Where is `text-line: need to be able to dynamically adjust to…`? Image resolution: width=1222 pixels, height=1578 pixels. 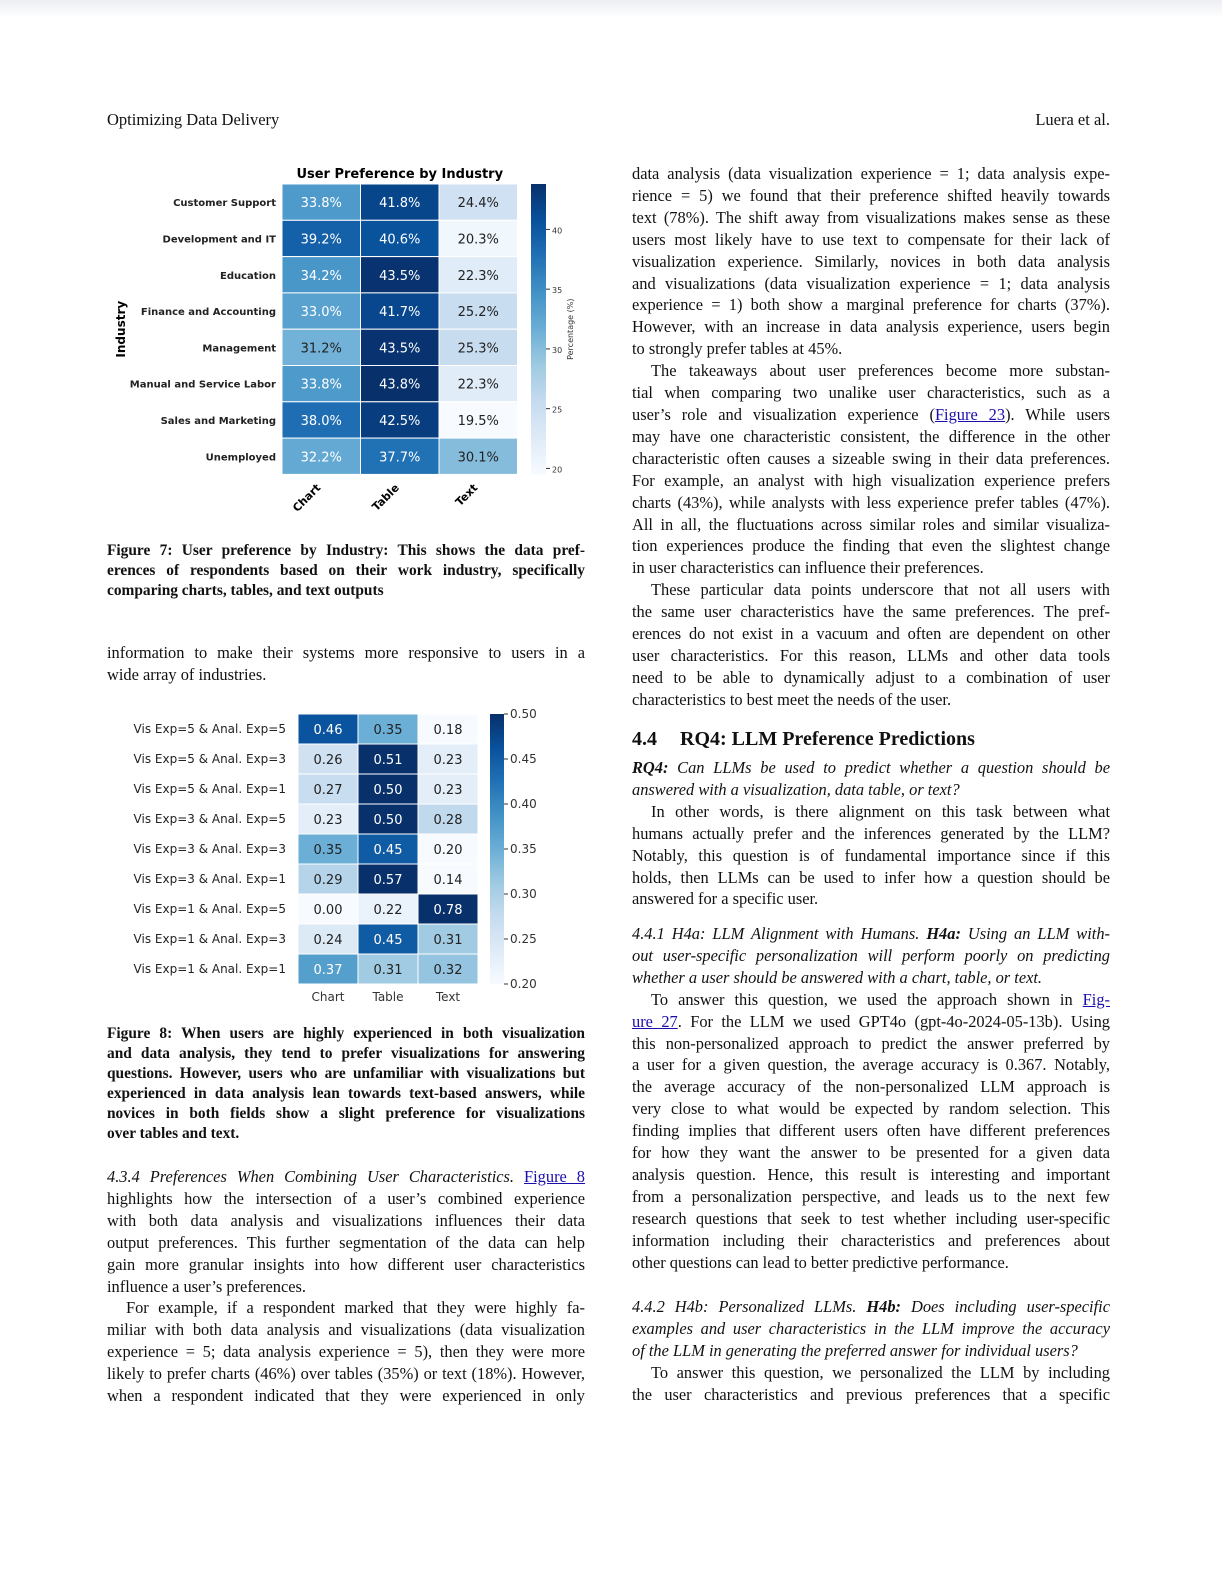
text-line: need to be able to dynamically adjust to… is located at coordinates (871, 678).